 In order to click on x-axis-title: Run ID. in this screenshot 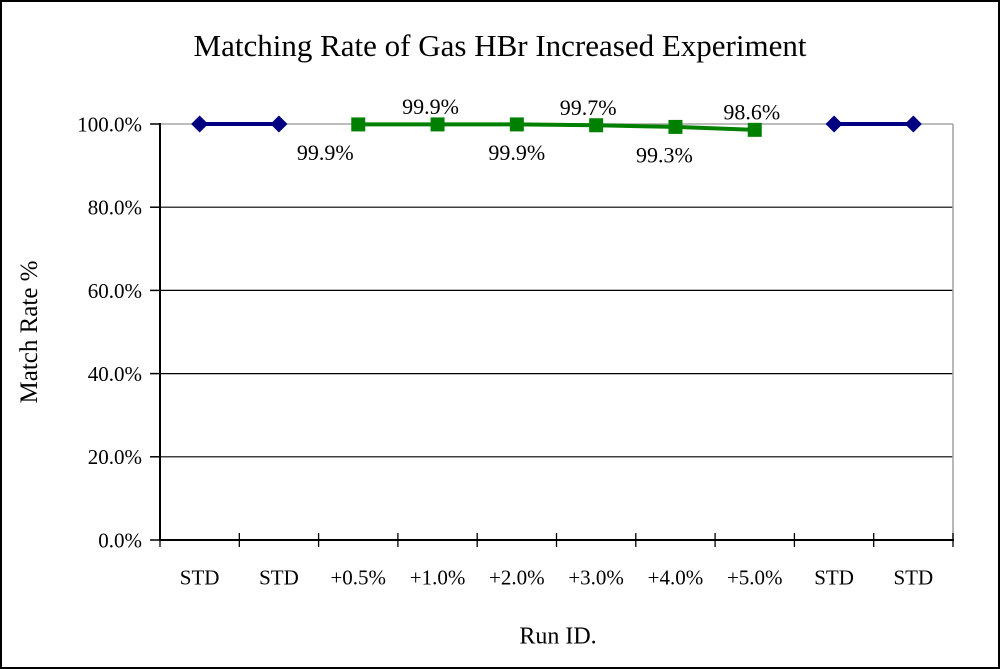, I will do `click(558, 636)`.